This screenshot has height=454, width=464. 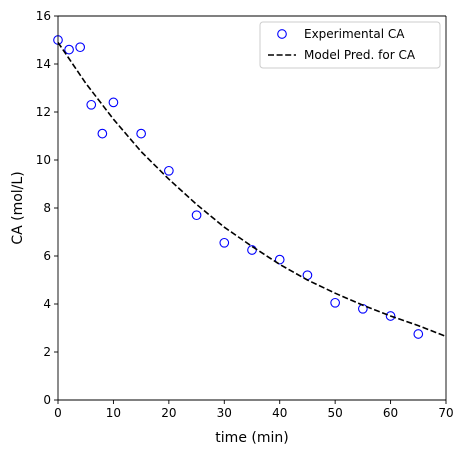 I want to click on y-tick-label: 6, so click(x=47, y=256).